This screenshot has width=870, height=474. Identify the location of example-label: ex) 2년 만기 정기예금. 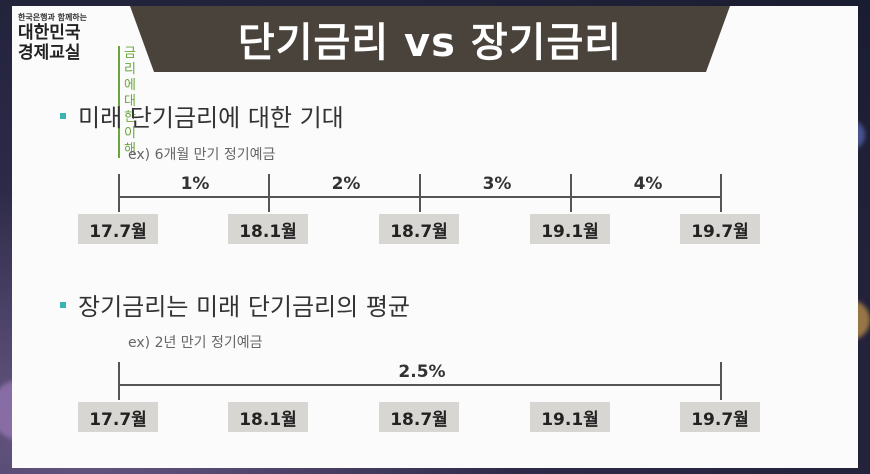
(195, 343).